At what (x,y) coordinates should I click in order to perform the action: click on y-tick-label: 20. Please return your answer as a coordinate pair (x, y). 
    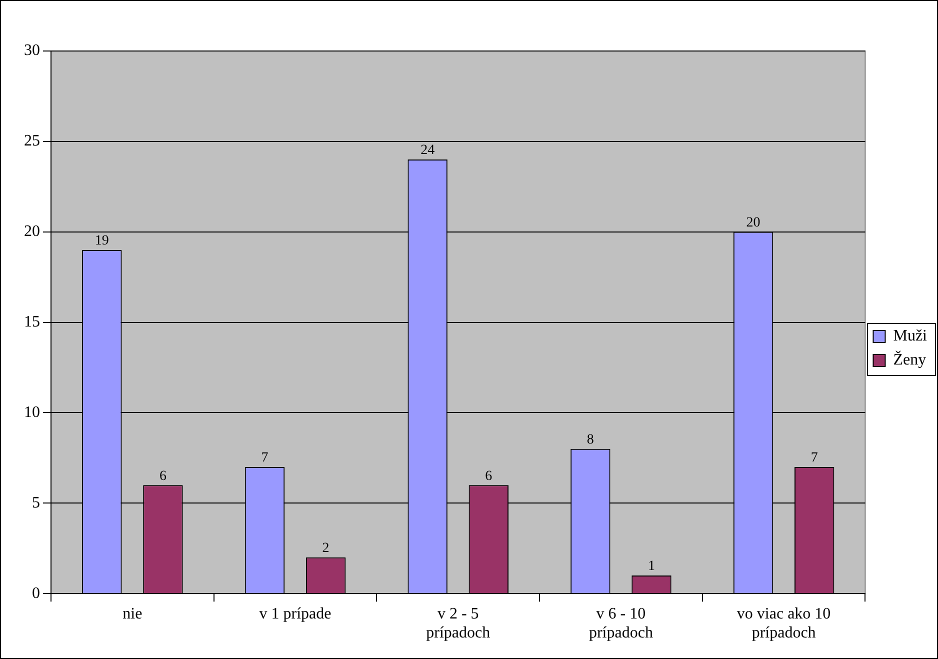
    Looking at the image, I should click on (32, 231).